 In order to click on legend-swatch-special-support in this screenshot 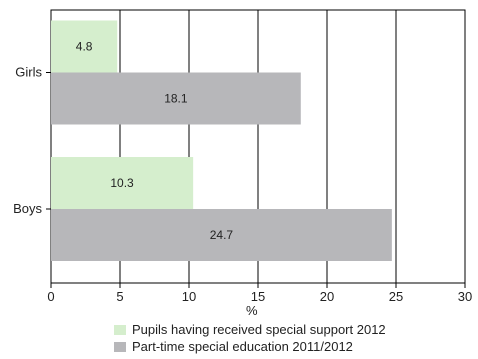, I will do `click(120, 329)`.